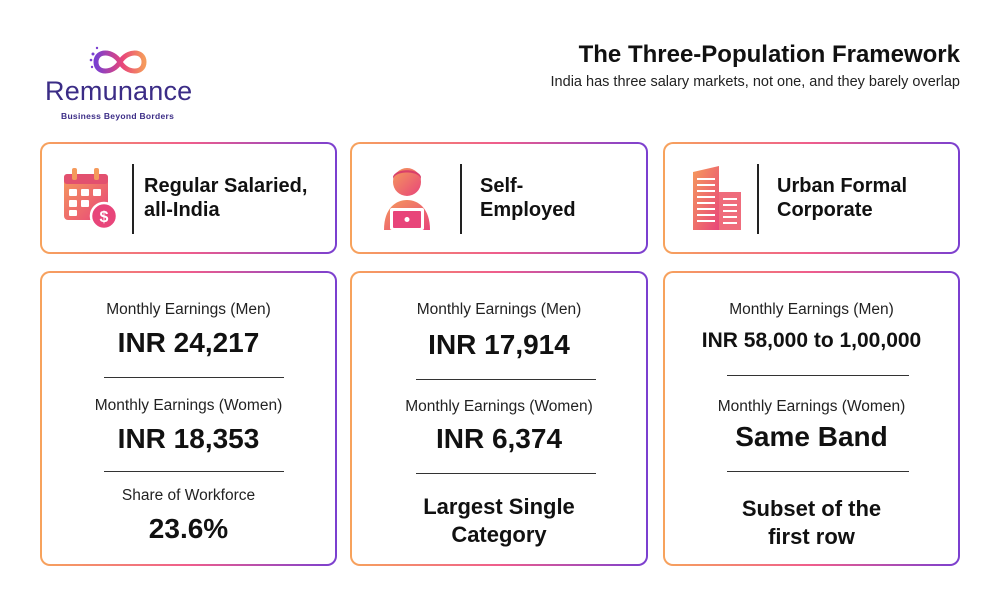 The height and width of the screenshot is (600, 1000). I want to click on women-earnings-value: Same Band, so click(811, 436).